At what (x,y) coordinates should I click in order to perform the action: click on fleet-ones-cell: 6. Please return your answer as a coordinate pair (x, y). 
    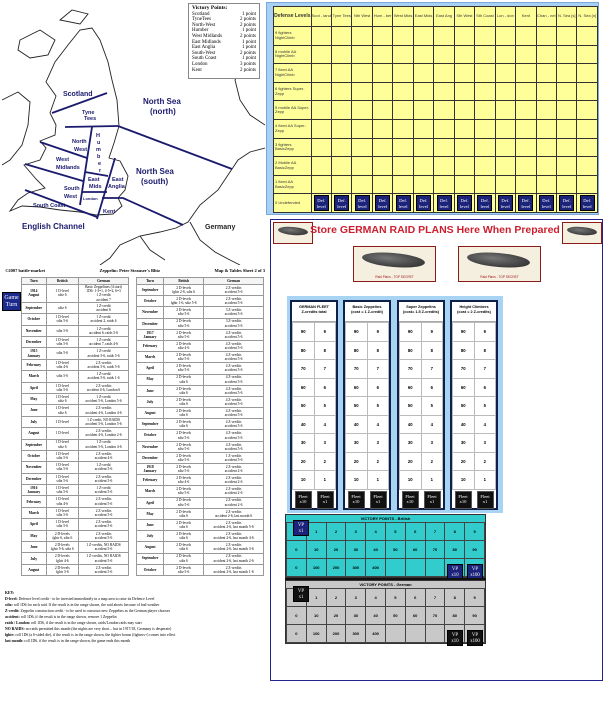
    Looking at the image, I should click on (324, 387).